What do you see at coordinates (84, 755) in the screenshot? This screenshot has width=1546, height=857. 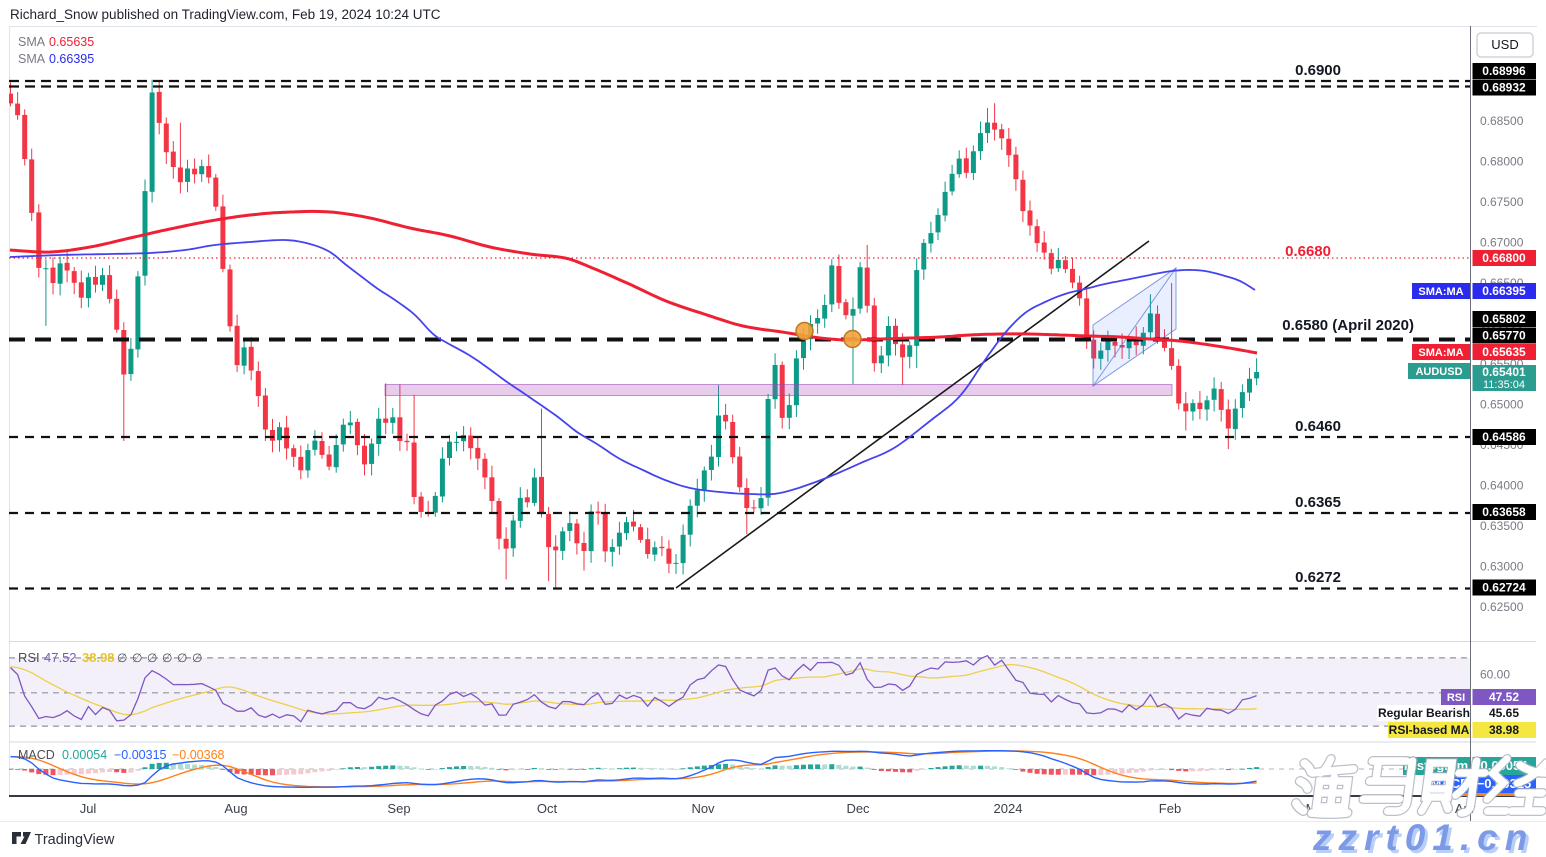 I see `svg-text: 0.00054` at bounding box center [84, 755].